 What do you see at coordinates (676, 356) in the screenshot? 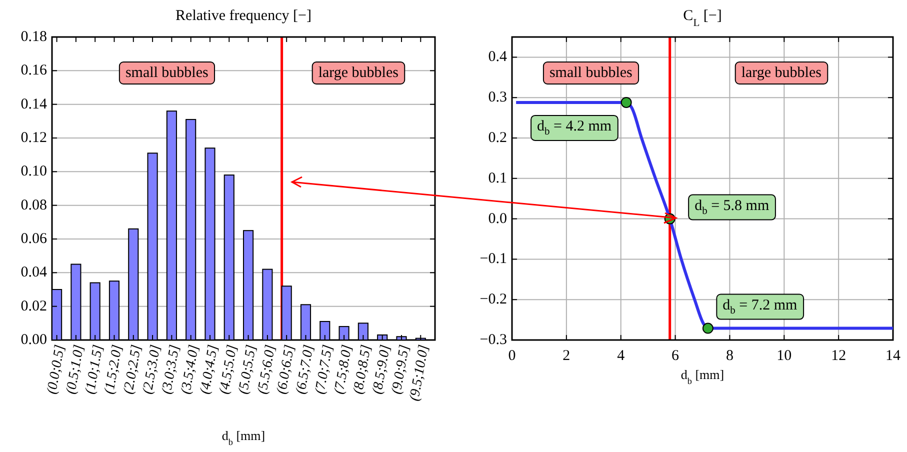
I see `x-tick-label: 6` at bounding box center [676, 356].